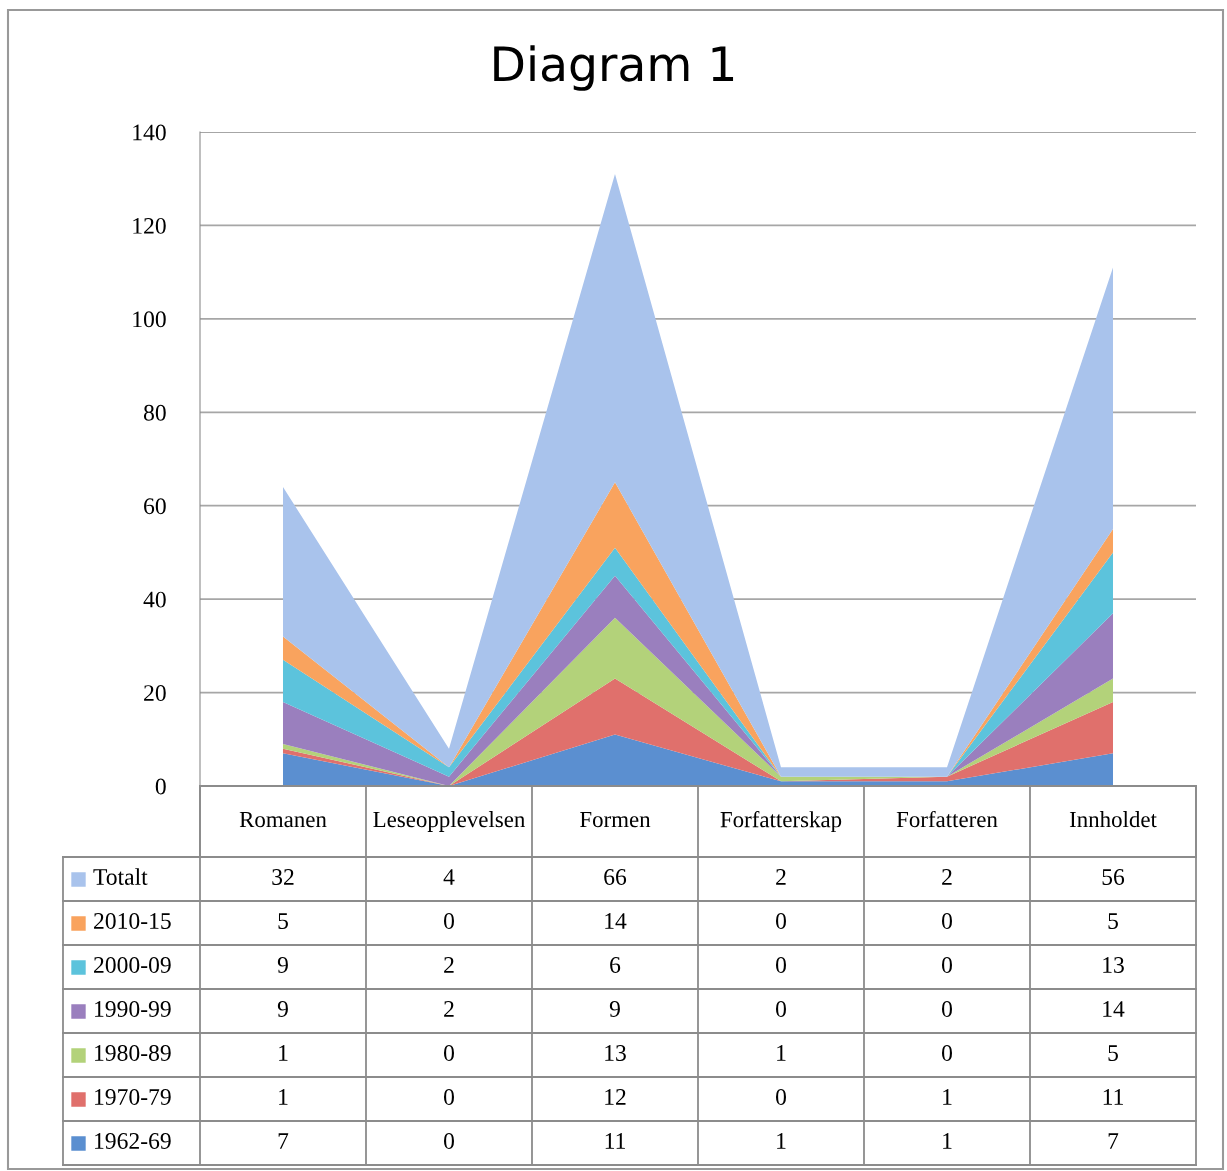 Image resolution: width=1227 pixels, height=1171 pixels. What do you see at coordinates (133, 1008) in the screenshot?
I see `legend-label: 1990-99` at bounding box center [133, 1008].